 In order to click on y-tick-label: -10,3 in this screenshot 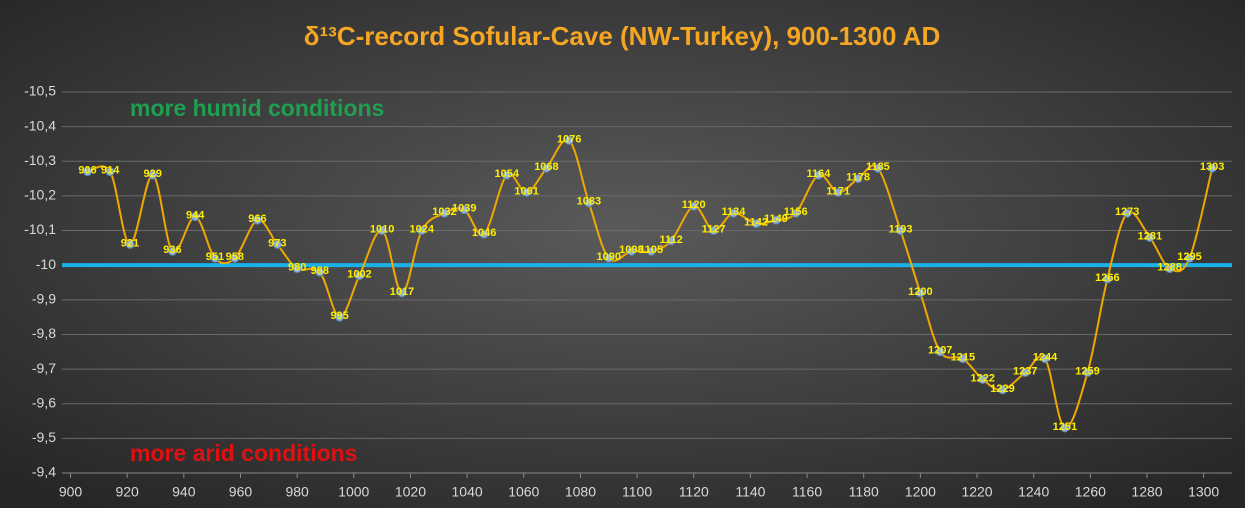, I will do `click(40, 160)`.